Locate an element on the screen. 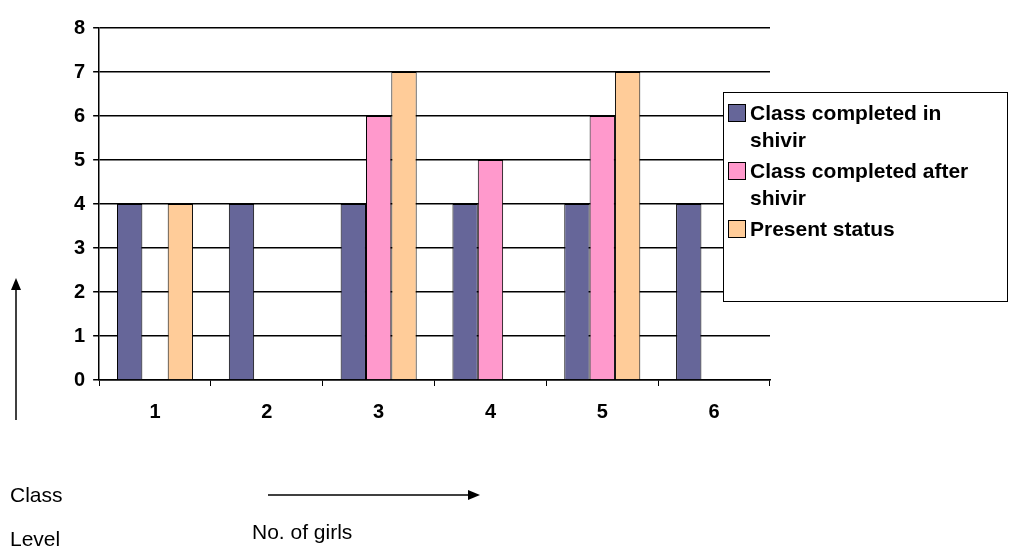 The width and height of the screenshot is (1018, 559). y-tick-label: 1 is located at coordinates (80, 334).